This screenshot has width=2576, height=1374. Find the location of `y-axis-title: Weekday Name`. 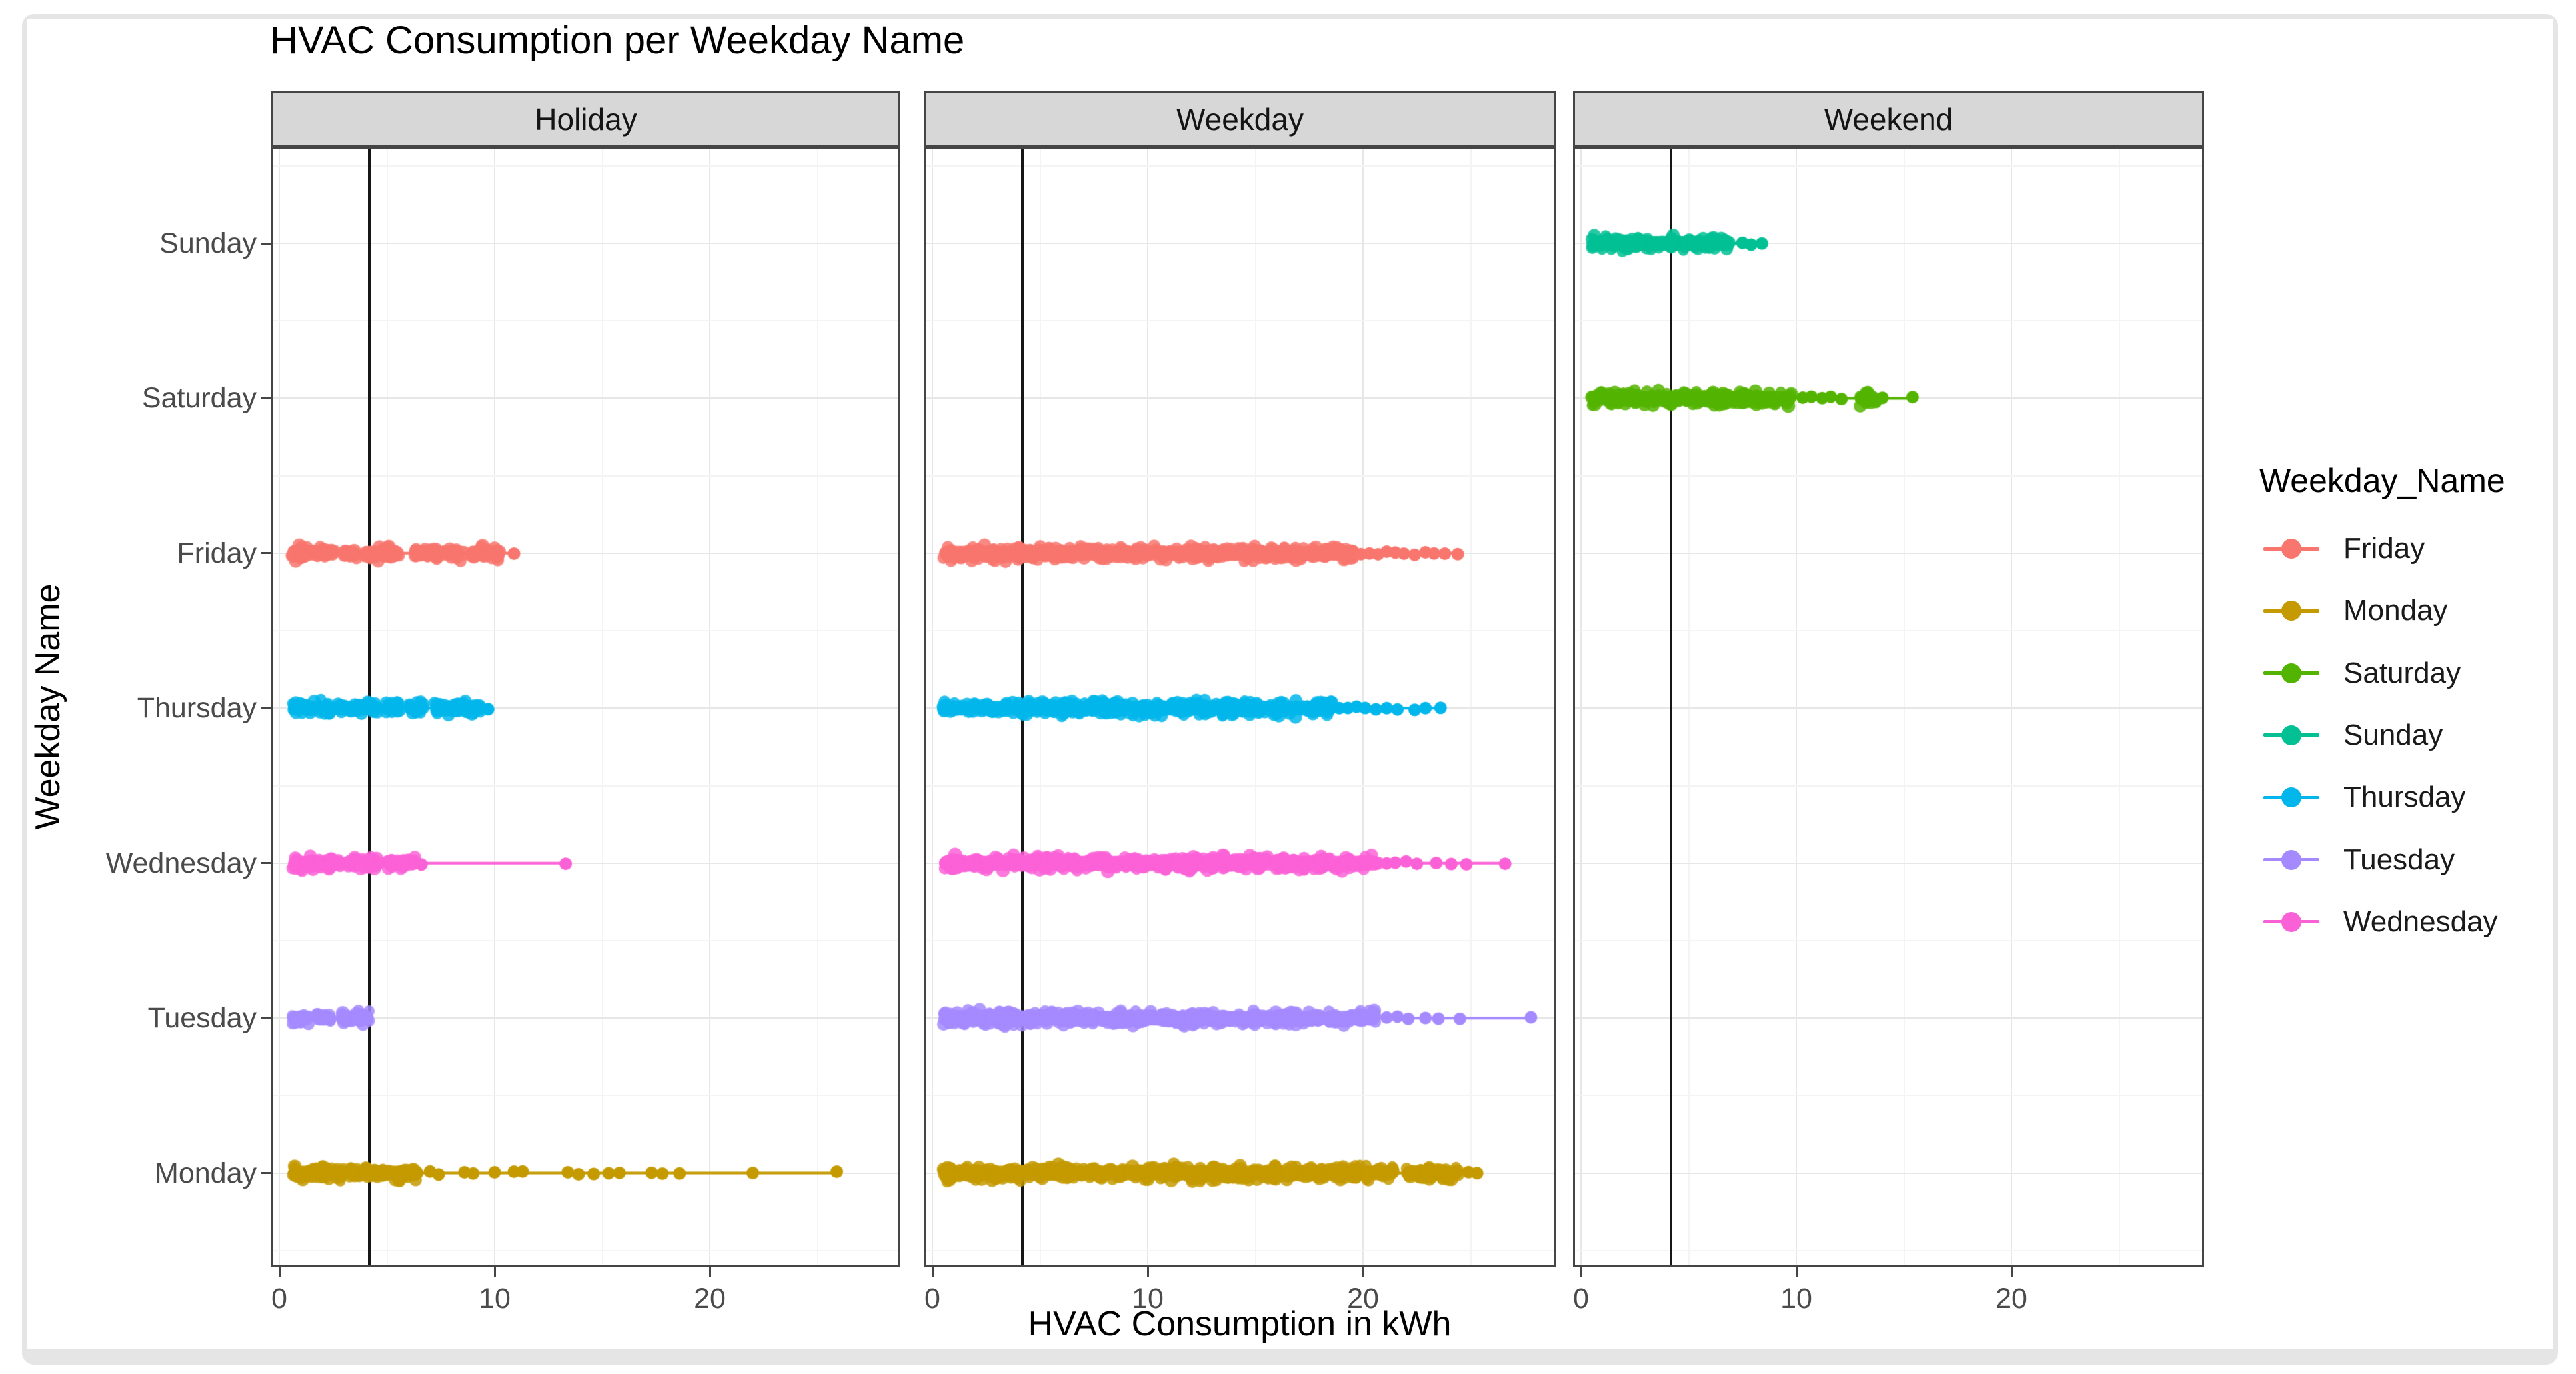

y-axis-title: Weekday Name is located at coordinates (48, 706).